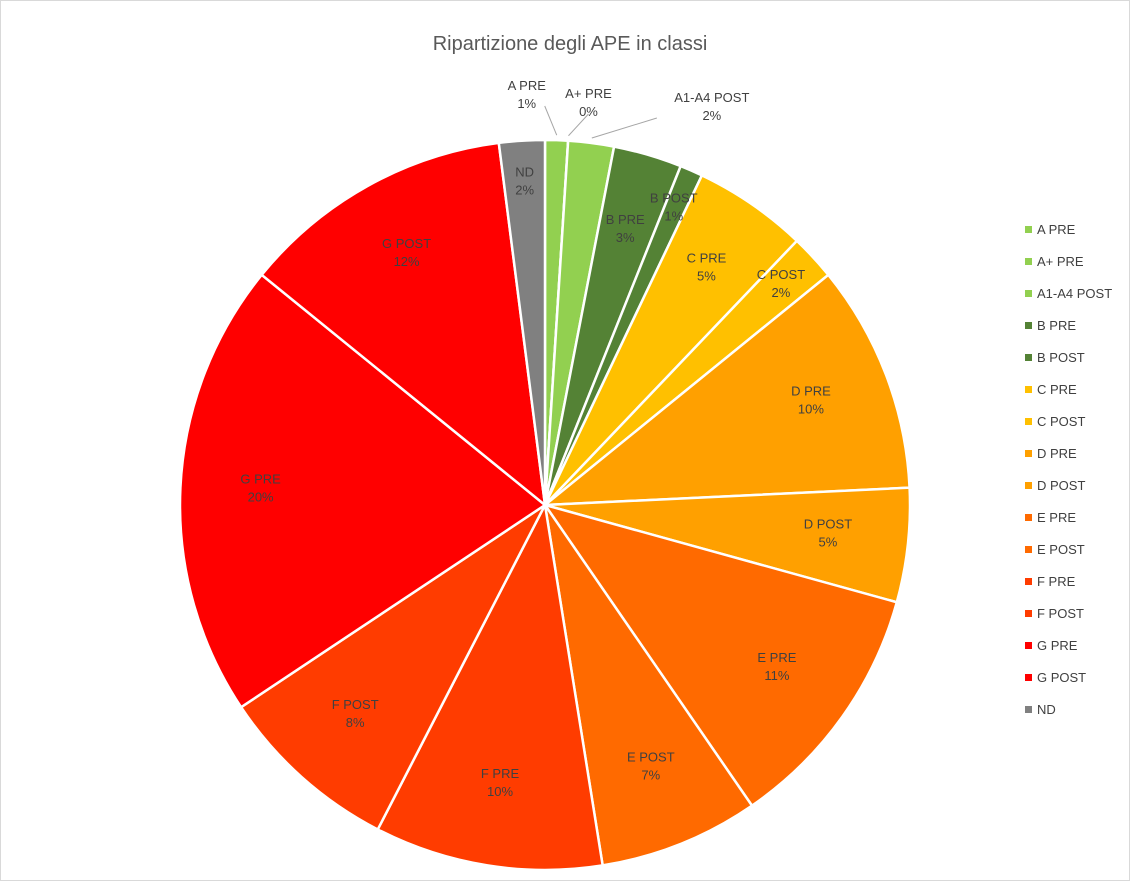 The width and height of the screenshot is (1130, 881). I want to click on legend-label: C POST, so click(1061, 421).